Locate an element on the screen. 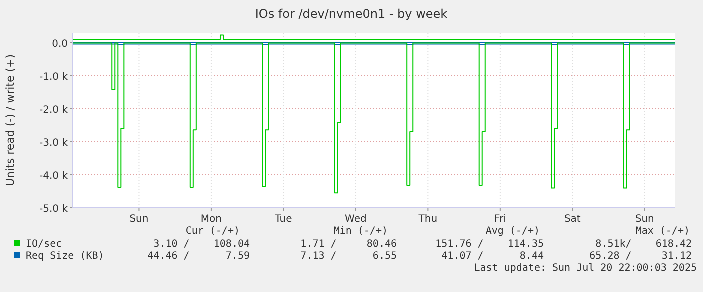 The image size is (703, 292). text: 7.13 / 6.55 is located at coordinates (348, 256).